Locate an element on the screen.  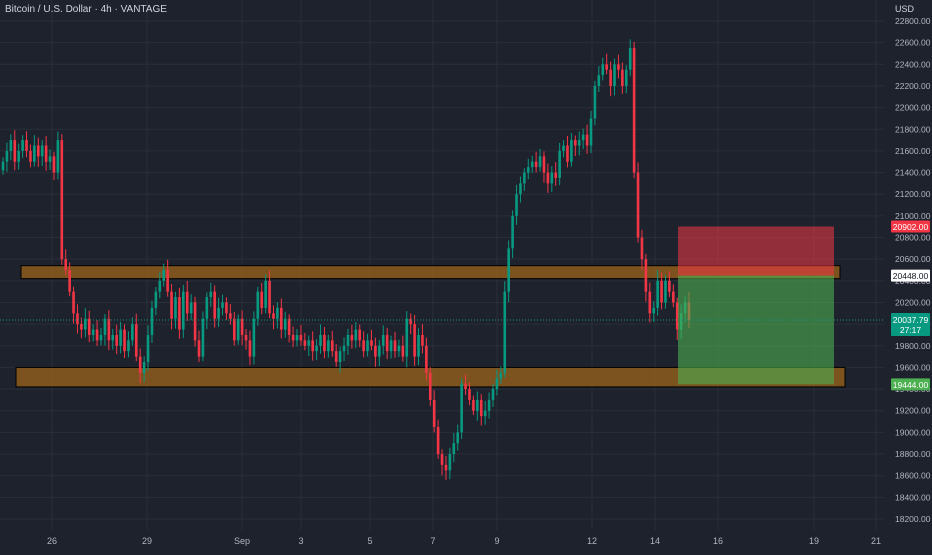
y-tick-label: 21600.00 is located at coordinates (913, 151).